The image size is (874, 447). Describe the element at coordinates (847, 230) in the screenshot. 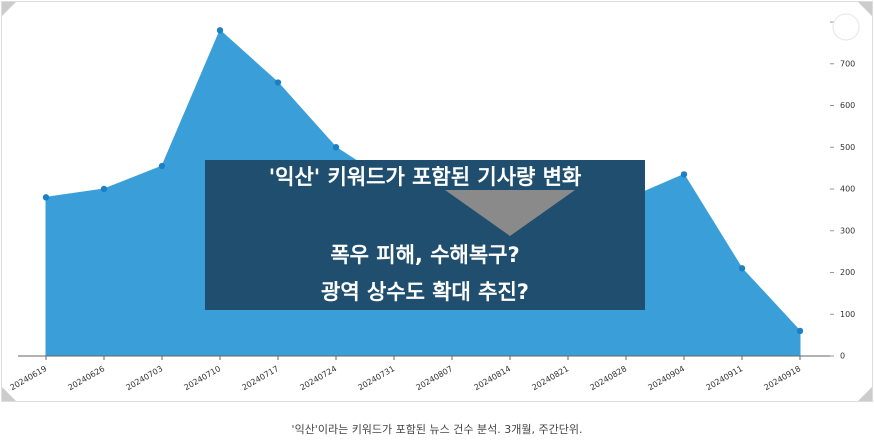

I see `y-tick-label: 300` at that location.